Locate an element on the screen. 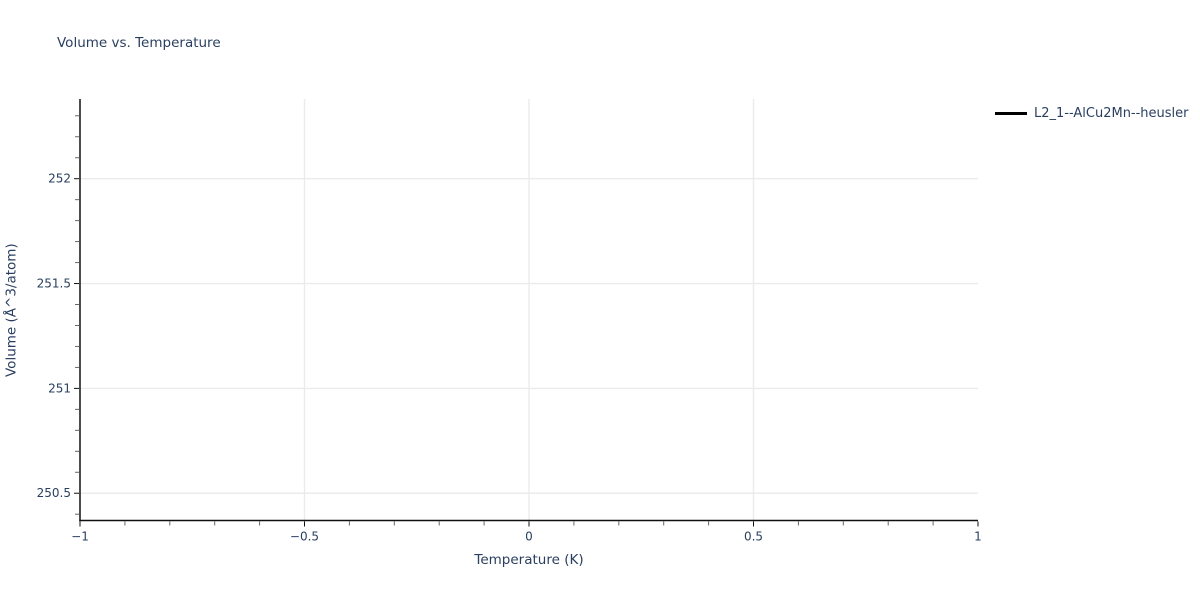  legend-item: L2_1--AlCu2Mn--heusler is located at coordinates (1092, 113).